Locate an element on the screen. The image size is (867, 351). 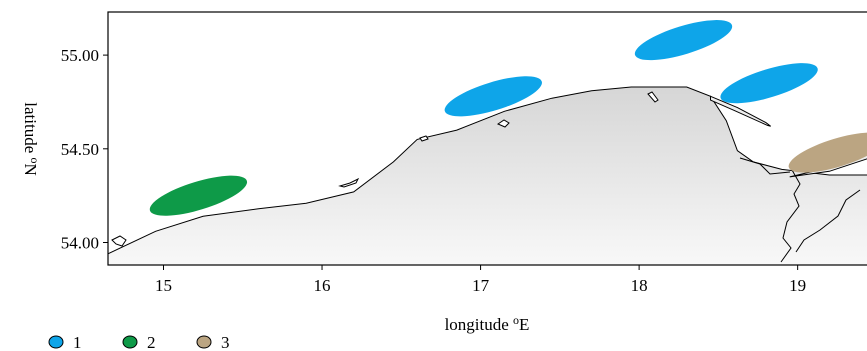
hel-peninsula is located at coordinates (741, 111).